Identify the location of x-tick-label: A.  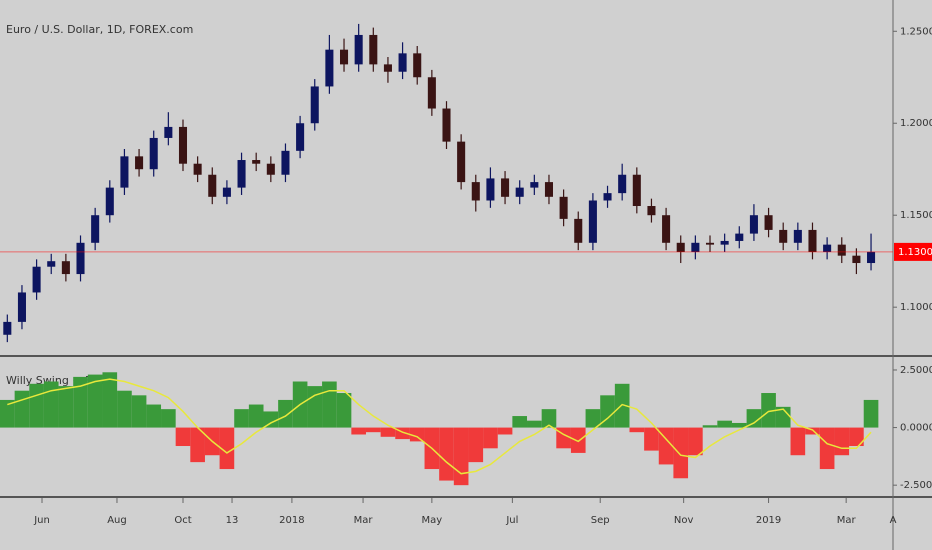
(893, 520).